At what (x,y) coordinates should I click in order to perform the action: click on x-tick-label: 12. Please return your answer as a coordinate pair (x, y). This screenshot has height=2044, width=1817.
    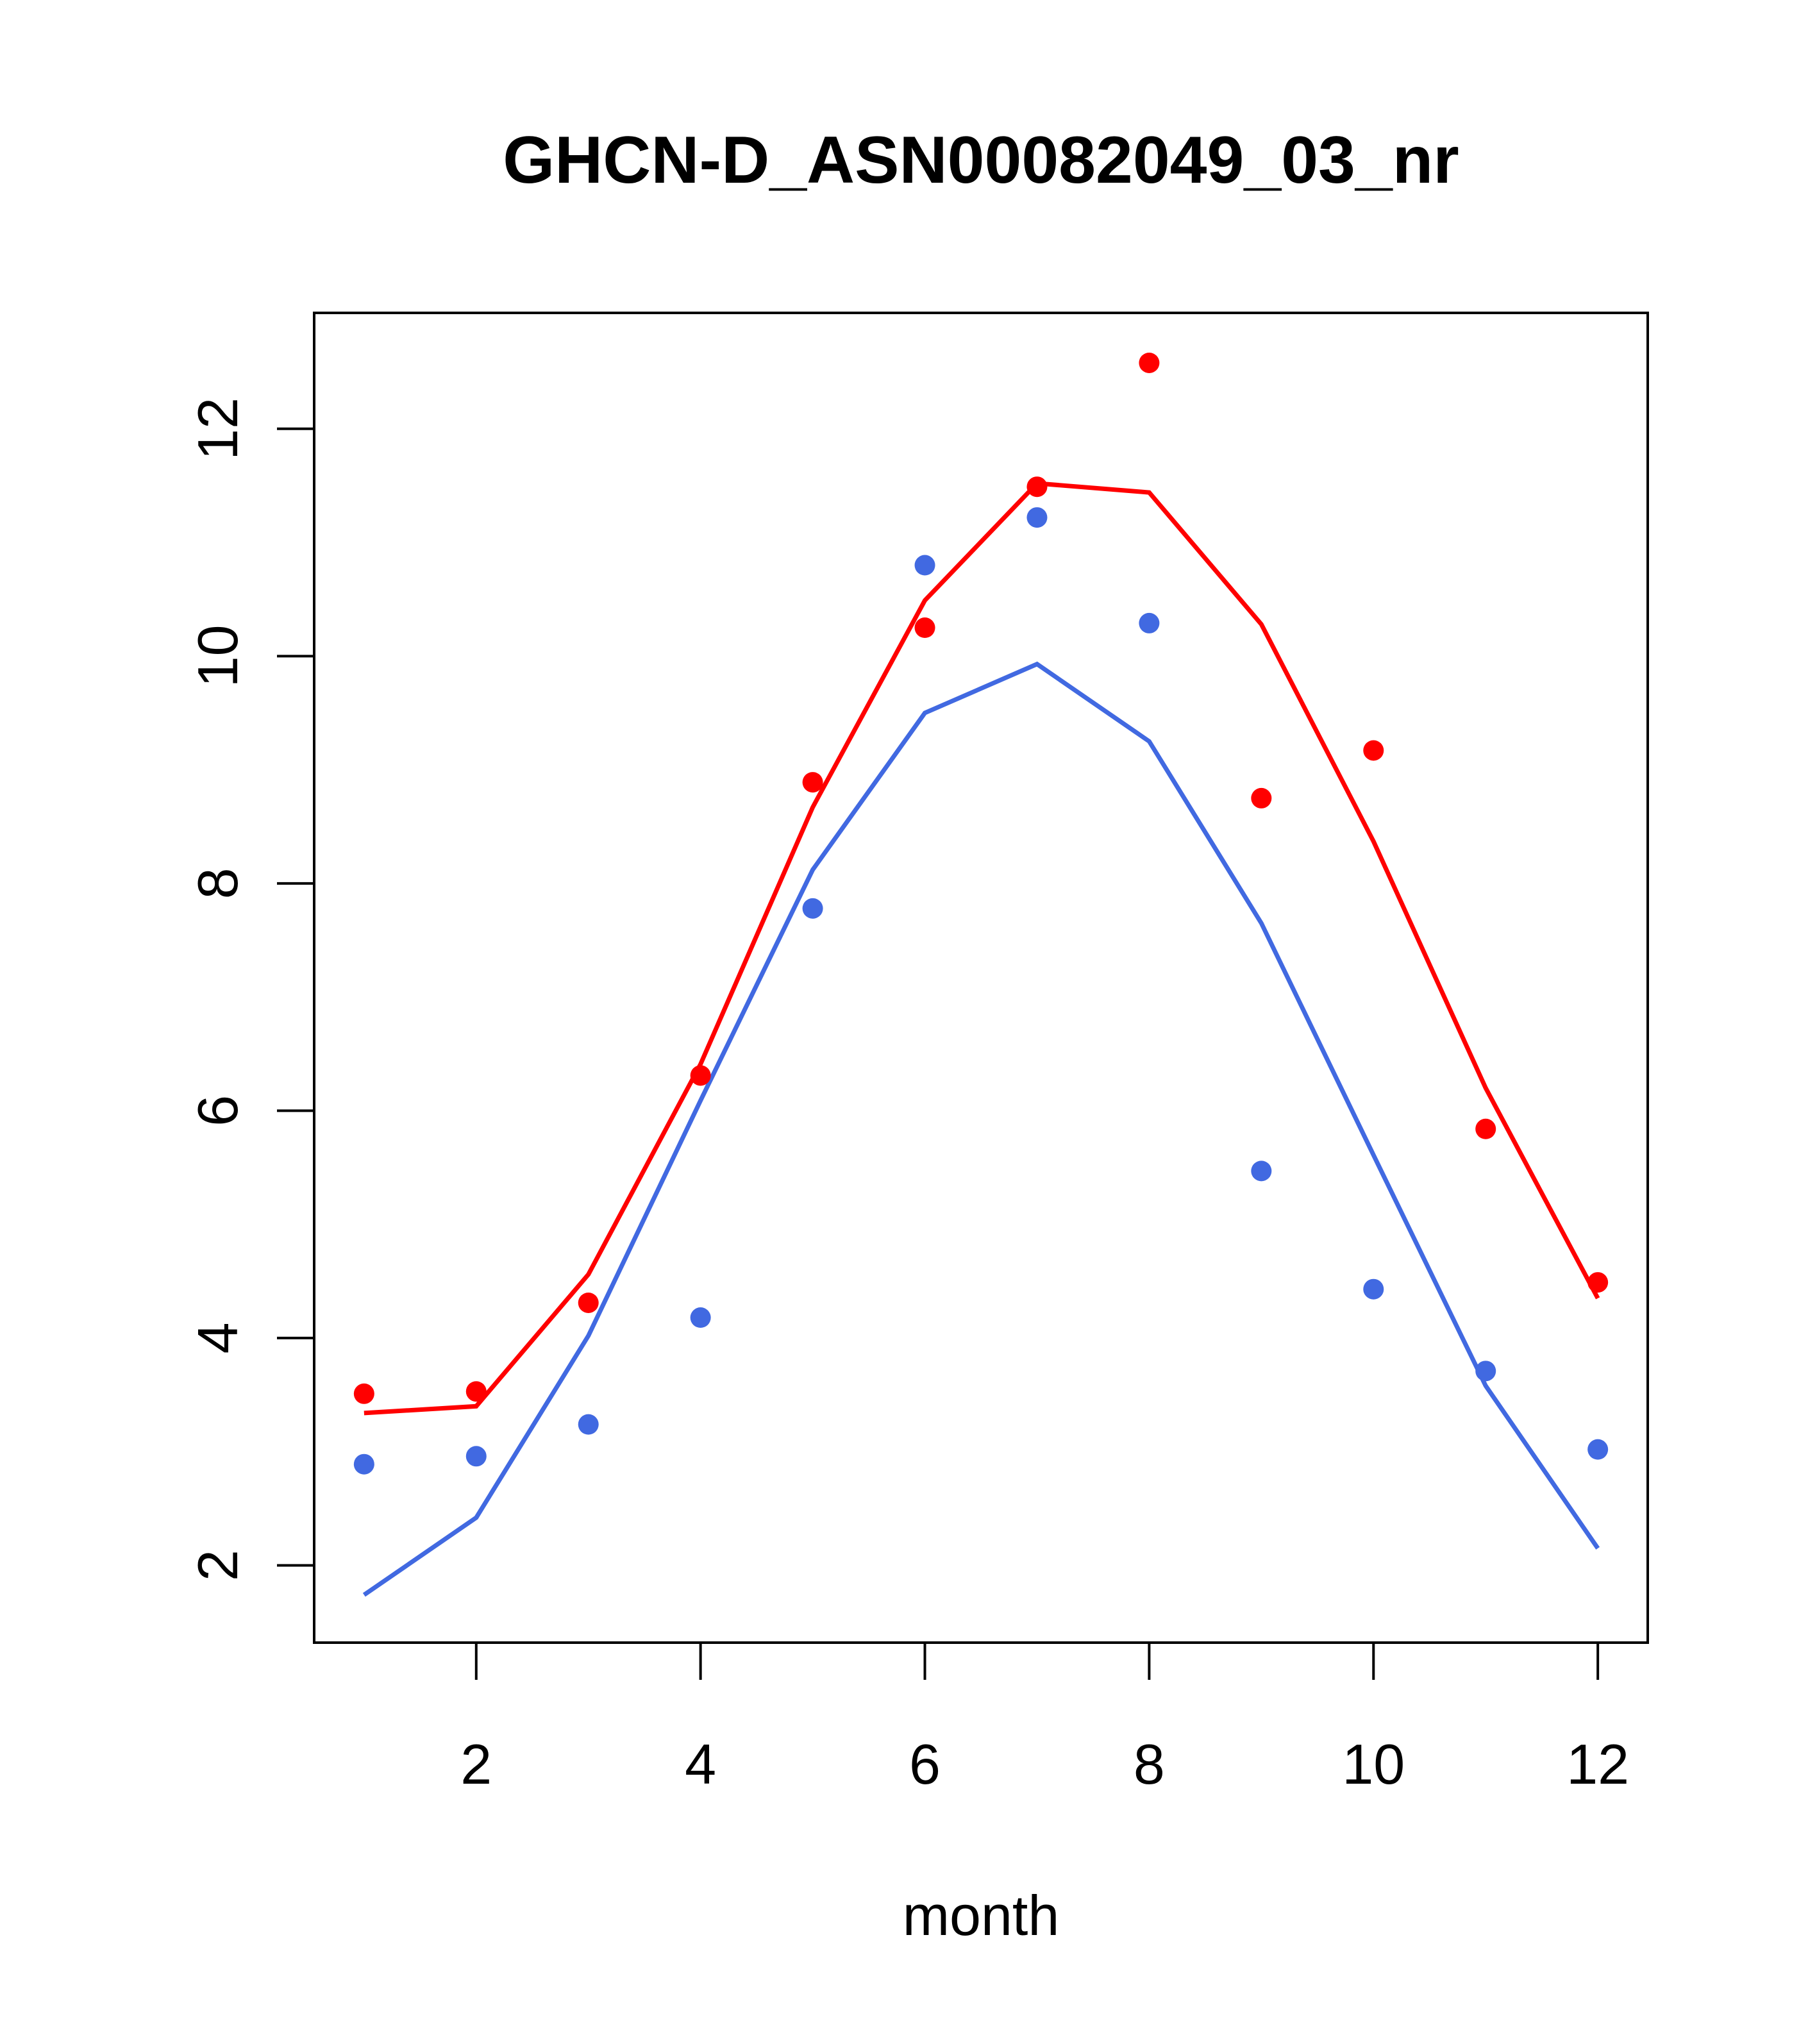
    Looking at the image, I should click on (1597, 1764).